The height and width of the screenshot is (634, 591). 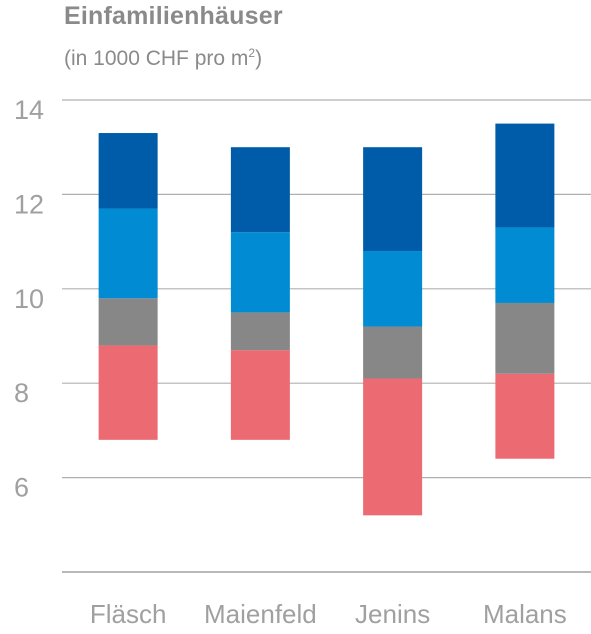 What do you see at coordinates (392, 614) in the screenshot?
I see `x-category-label: Jenins` at bounding box center [392, 614].